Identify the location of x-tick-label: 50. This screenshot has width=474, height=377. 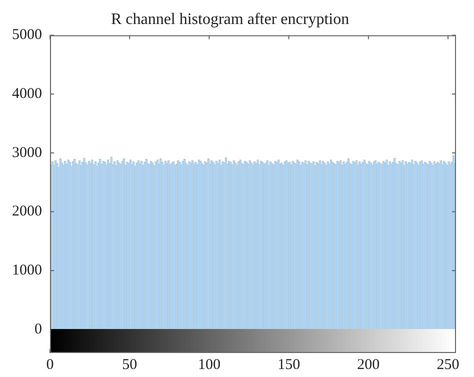
(130, 364).